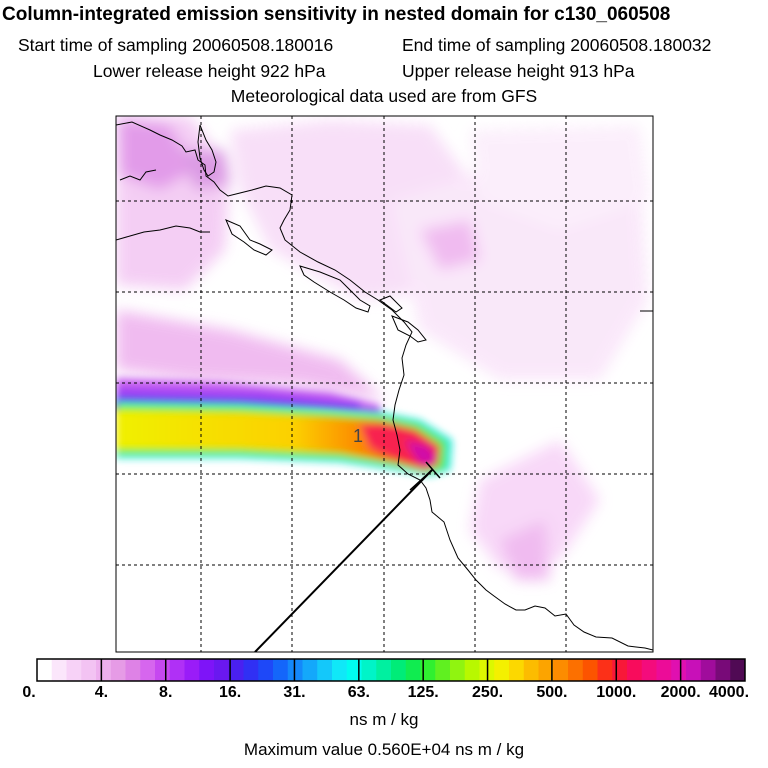 Image resolution: width=768 pixels, height=768 pixels. I want to click on colorbar-tick-lines, so click(391, 670).